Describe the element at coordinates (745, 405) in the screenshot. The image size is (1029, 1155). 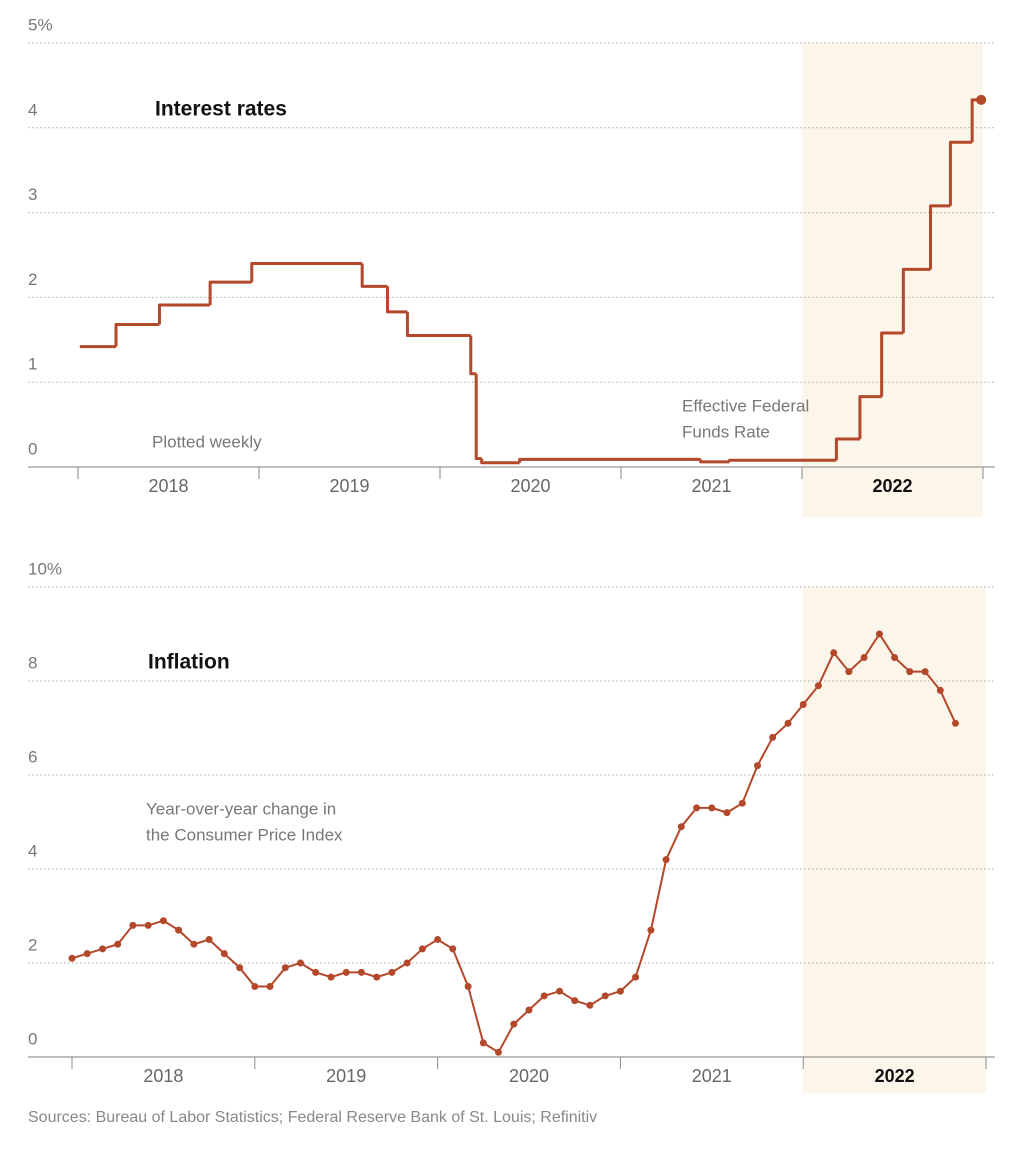
I see `series-label: Effective Federal` at that location.